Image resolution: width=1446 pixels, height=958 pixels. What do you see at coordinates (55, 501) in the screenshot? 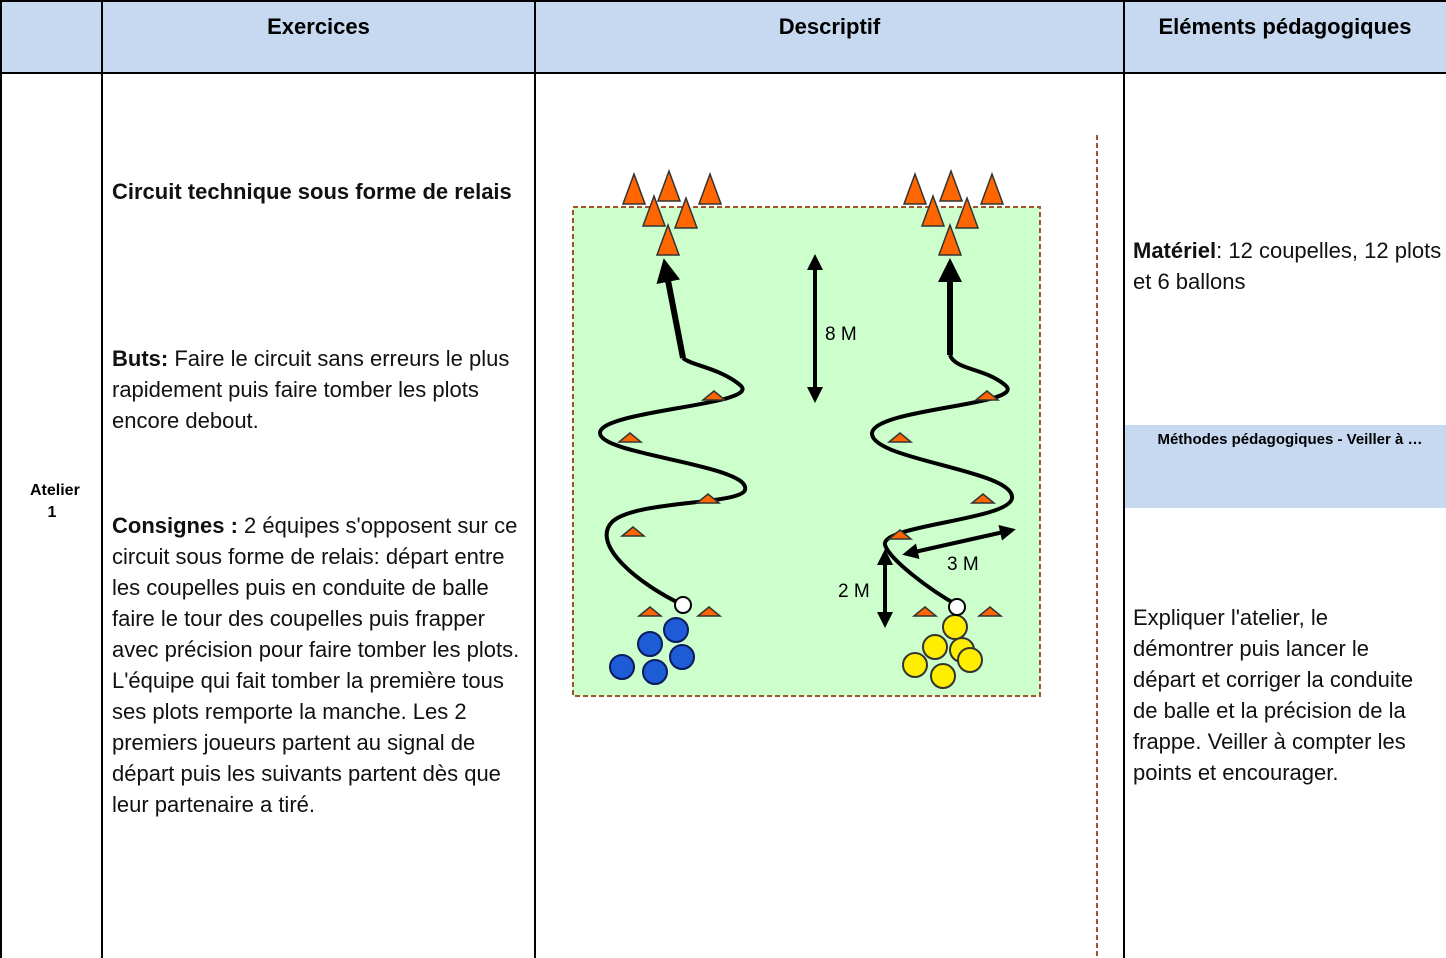
I see `row-label: Atelier 1` at bounding box center [55, 501].